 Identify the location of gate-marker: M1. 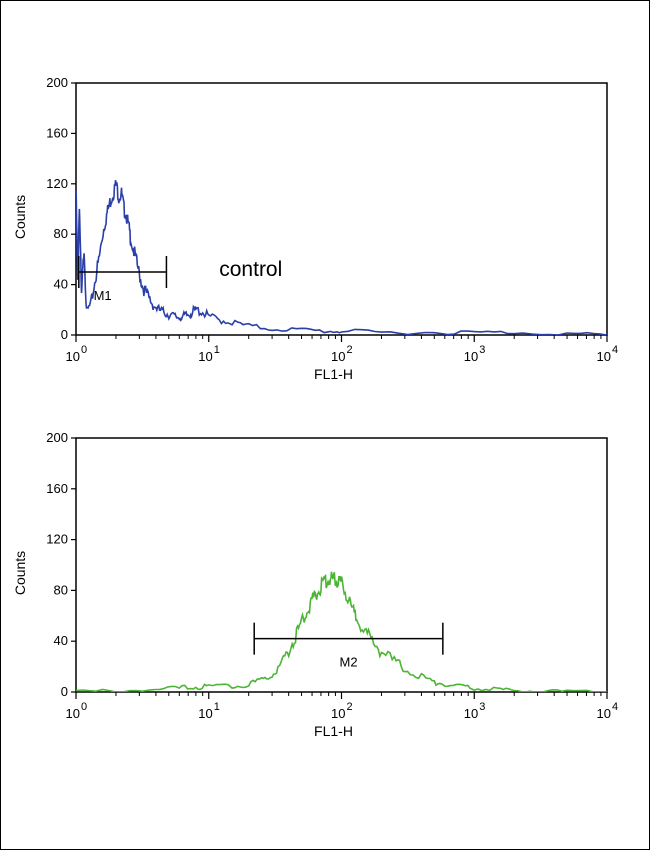
(123, 279).